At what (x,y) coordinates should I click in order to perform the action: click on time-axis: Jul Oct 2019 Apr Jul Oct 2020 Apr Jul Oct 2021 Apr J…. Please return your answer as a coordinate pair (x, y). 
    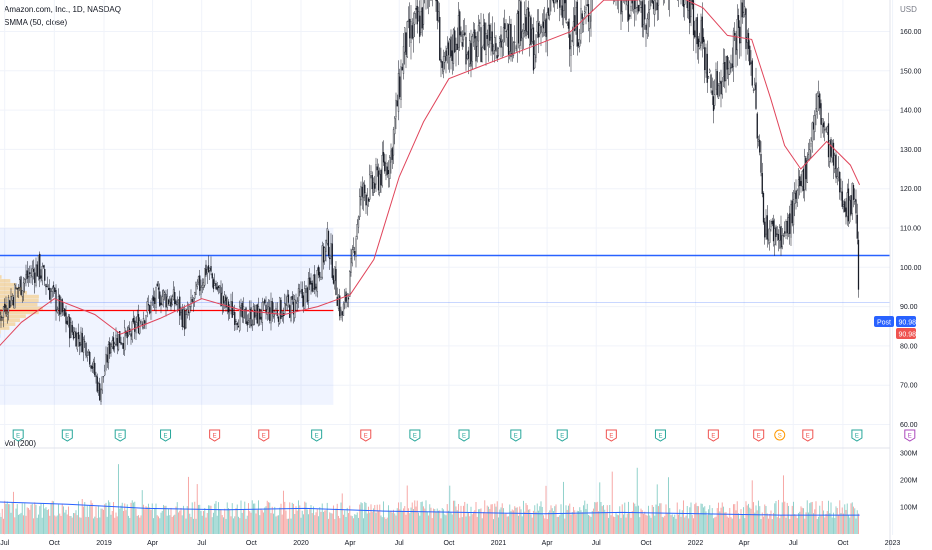
    Looking at the image, I should click on (450, 543).